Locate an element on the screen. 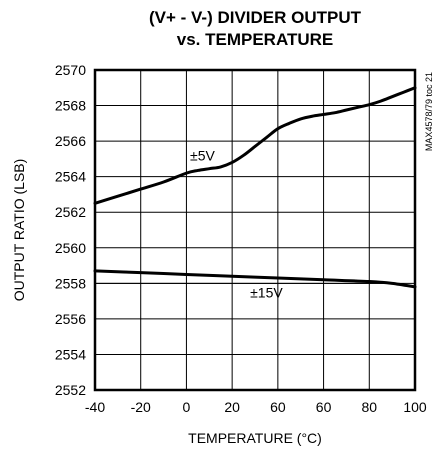 This screenshot has height=451, width=438. y-tick-label: 2564 is located at coordinates (70, 177).